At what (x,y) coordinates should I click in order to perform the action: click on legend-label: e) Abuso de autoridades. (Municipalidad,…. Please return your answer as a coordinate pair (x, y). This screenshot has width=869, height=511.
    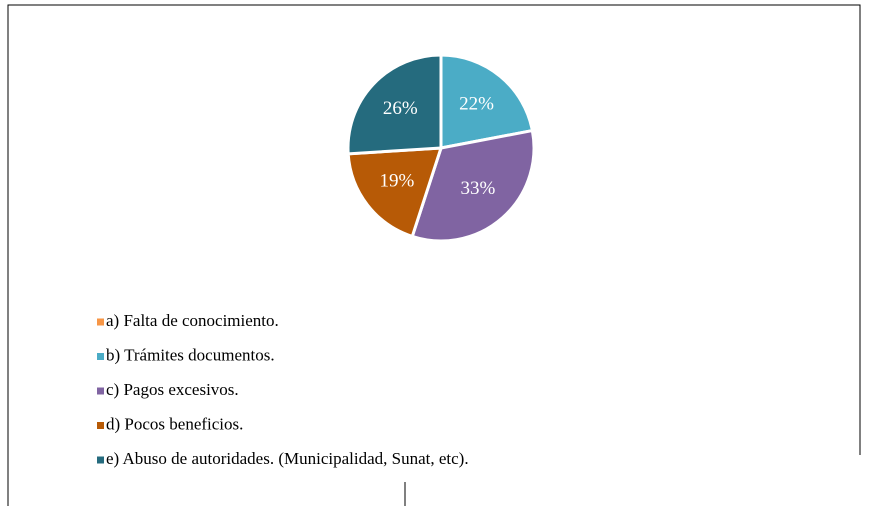
    Looking at the image, I should click on (287, 458).